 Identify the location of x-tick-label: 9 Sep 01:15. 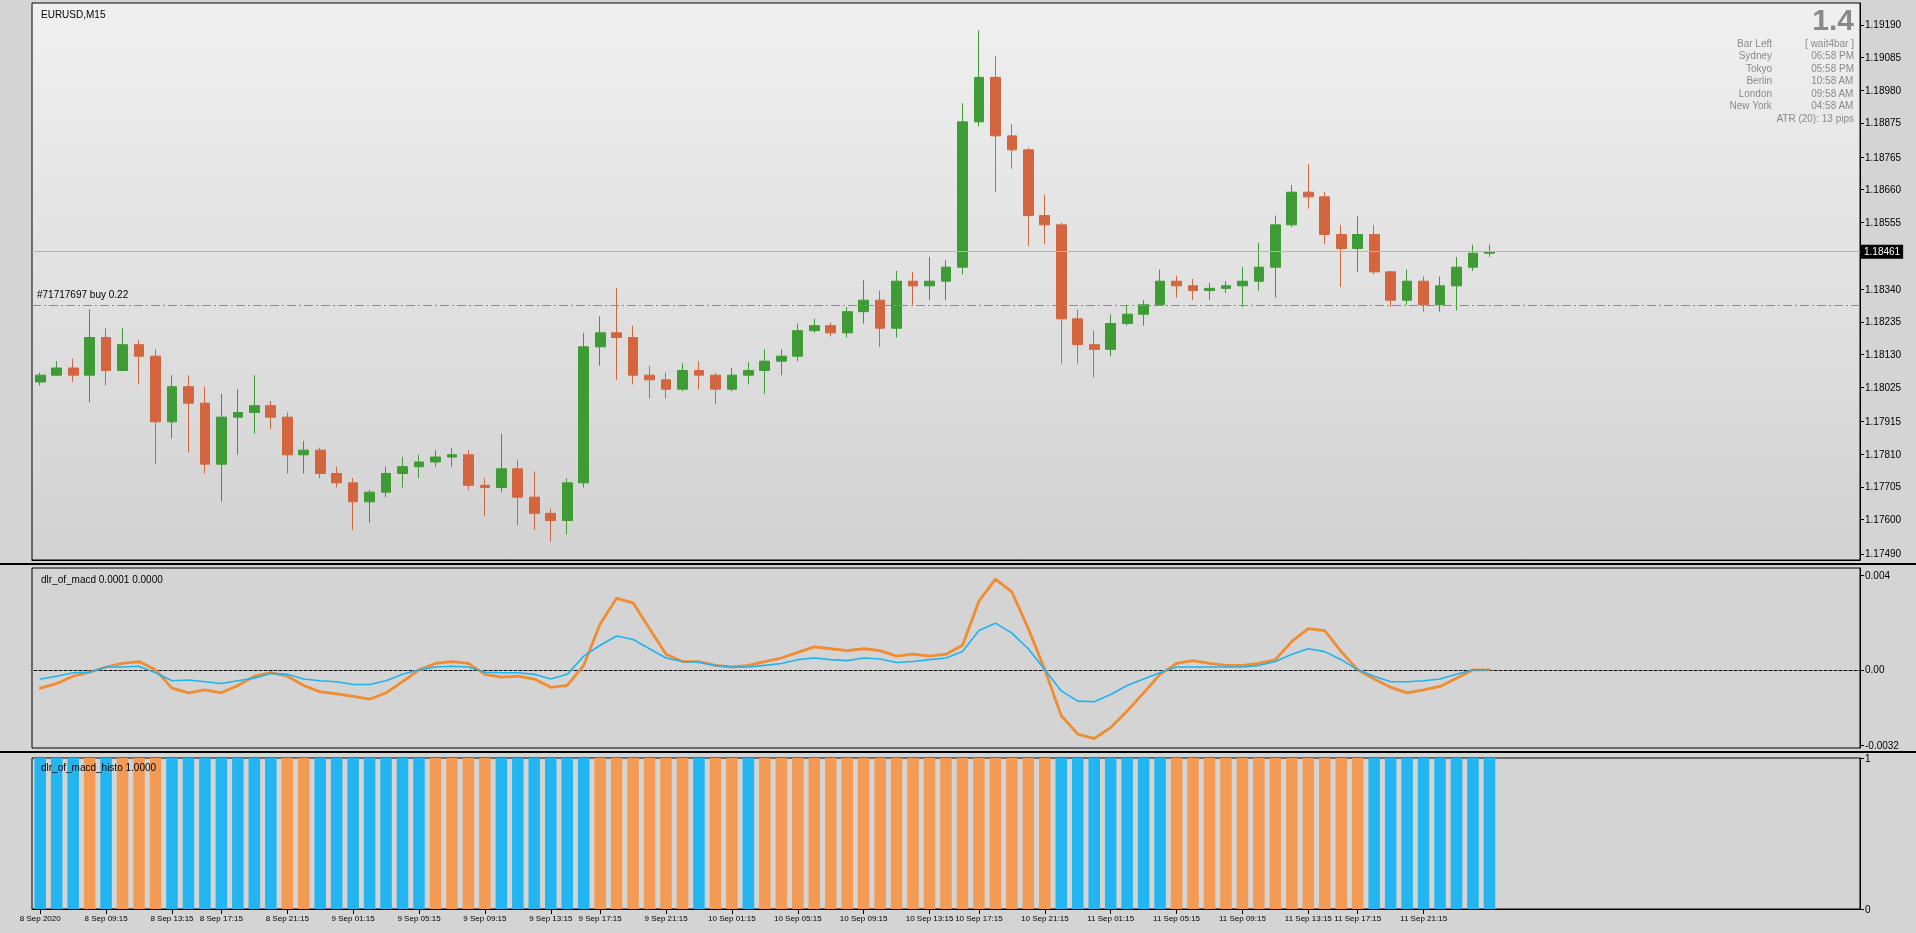
(353, 918).